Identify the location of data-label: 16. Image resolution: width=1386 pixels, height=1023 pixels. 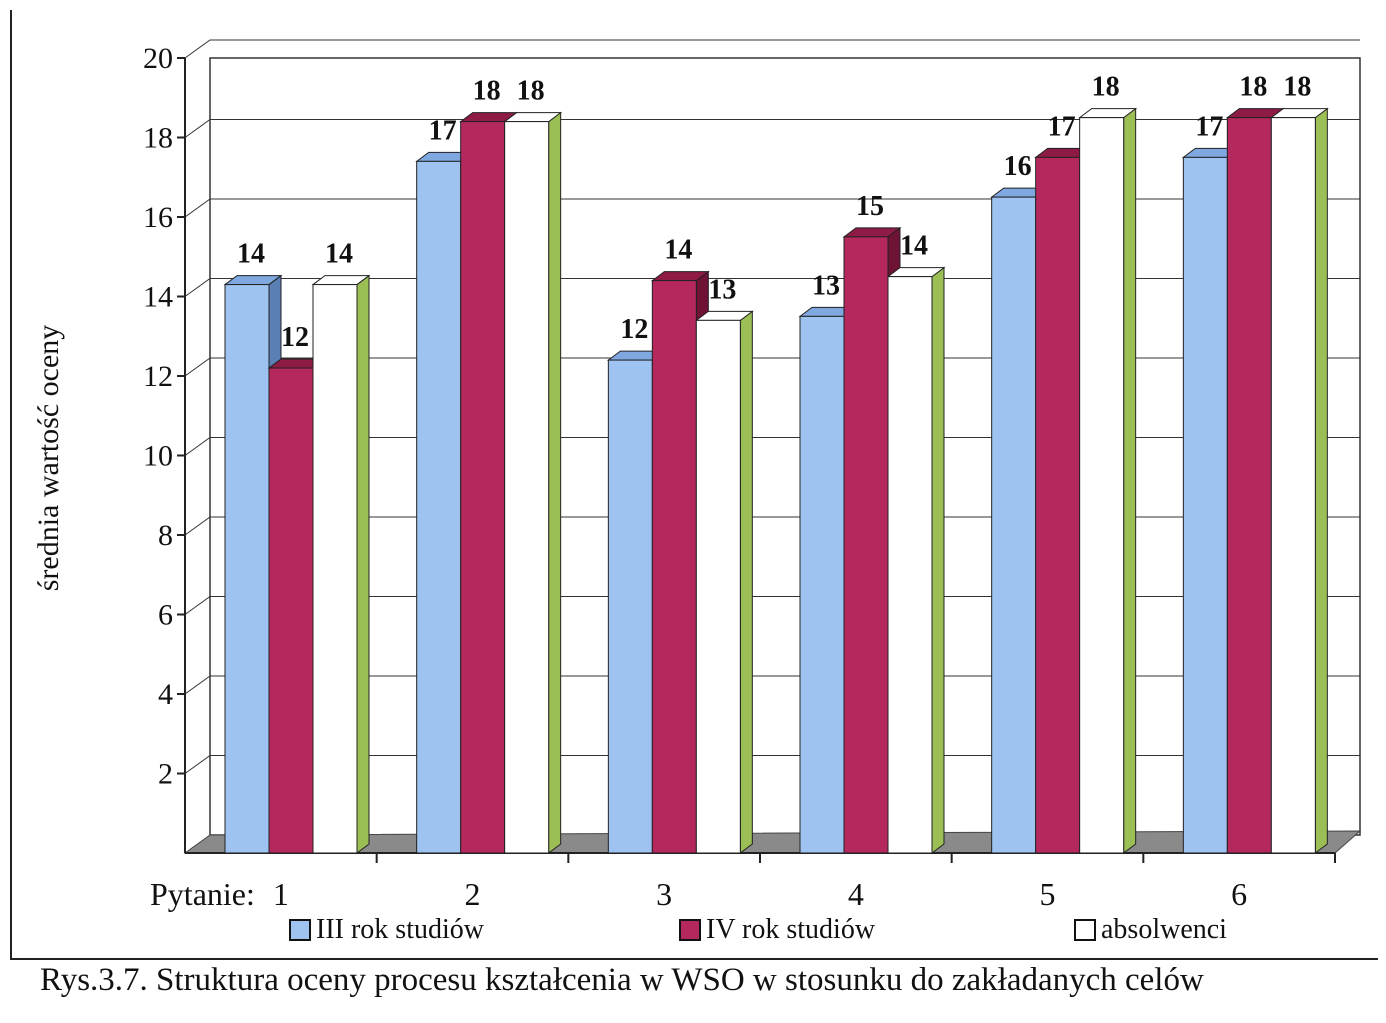
(1018, 166).